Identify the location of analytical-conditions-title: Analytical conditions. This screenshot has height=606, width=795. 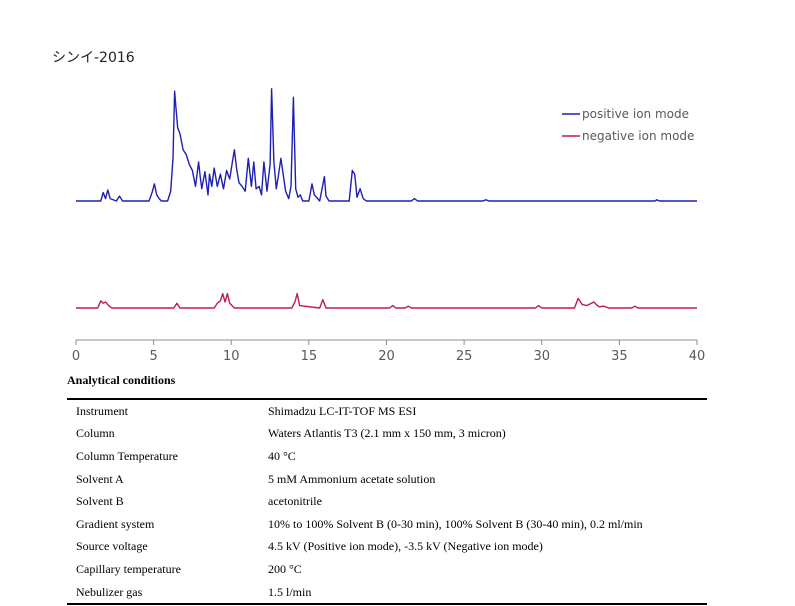
(121, 380).